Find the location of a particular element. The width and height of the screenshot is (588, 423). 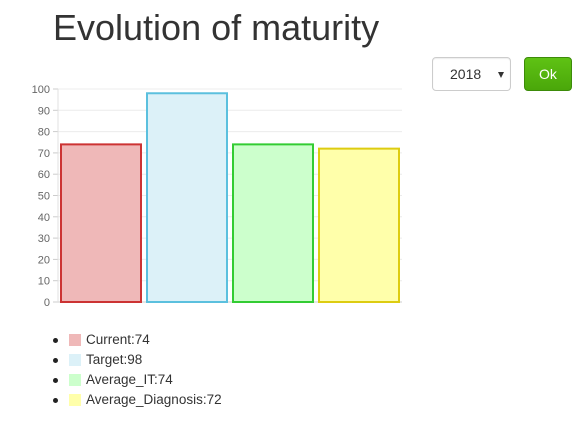

legend-label-average-diagnosis: Average_Diagnosis:72 is located at coordinates (154, 399).